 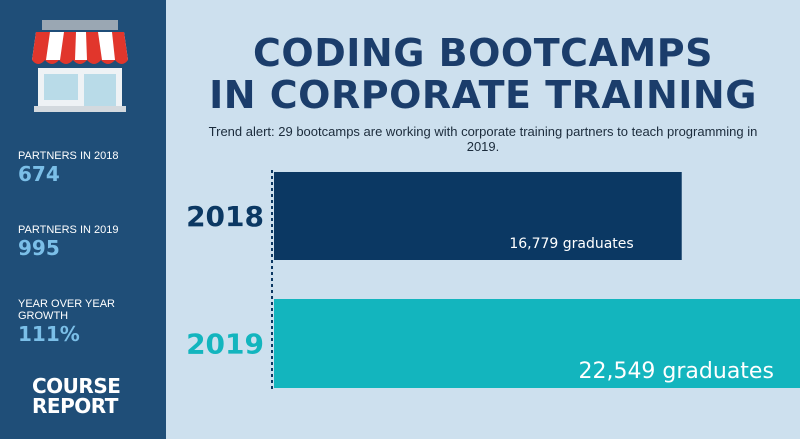 What do you see at coordinates (49, 334) in the screenshot?
I see `stat-value: 111%` at bounding box center [49, 334].